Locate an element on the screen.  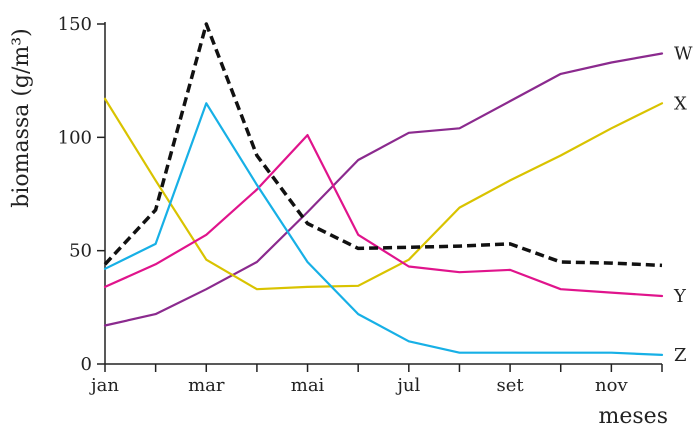
series-label-w: W is located at coordinates (683, 53).